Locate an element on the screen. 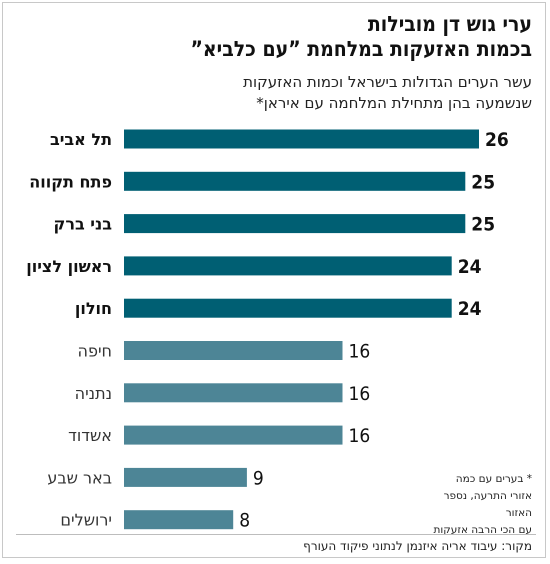  category-label: ראשון לציון is located at coordinates (69, 266).